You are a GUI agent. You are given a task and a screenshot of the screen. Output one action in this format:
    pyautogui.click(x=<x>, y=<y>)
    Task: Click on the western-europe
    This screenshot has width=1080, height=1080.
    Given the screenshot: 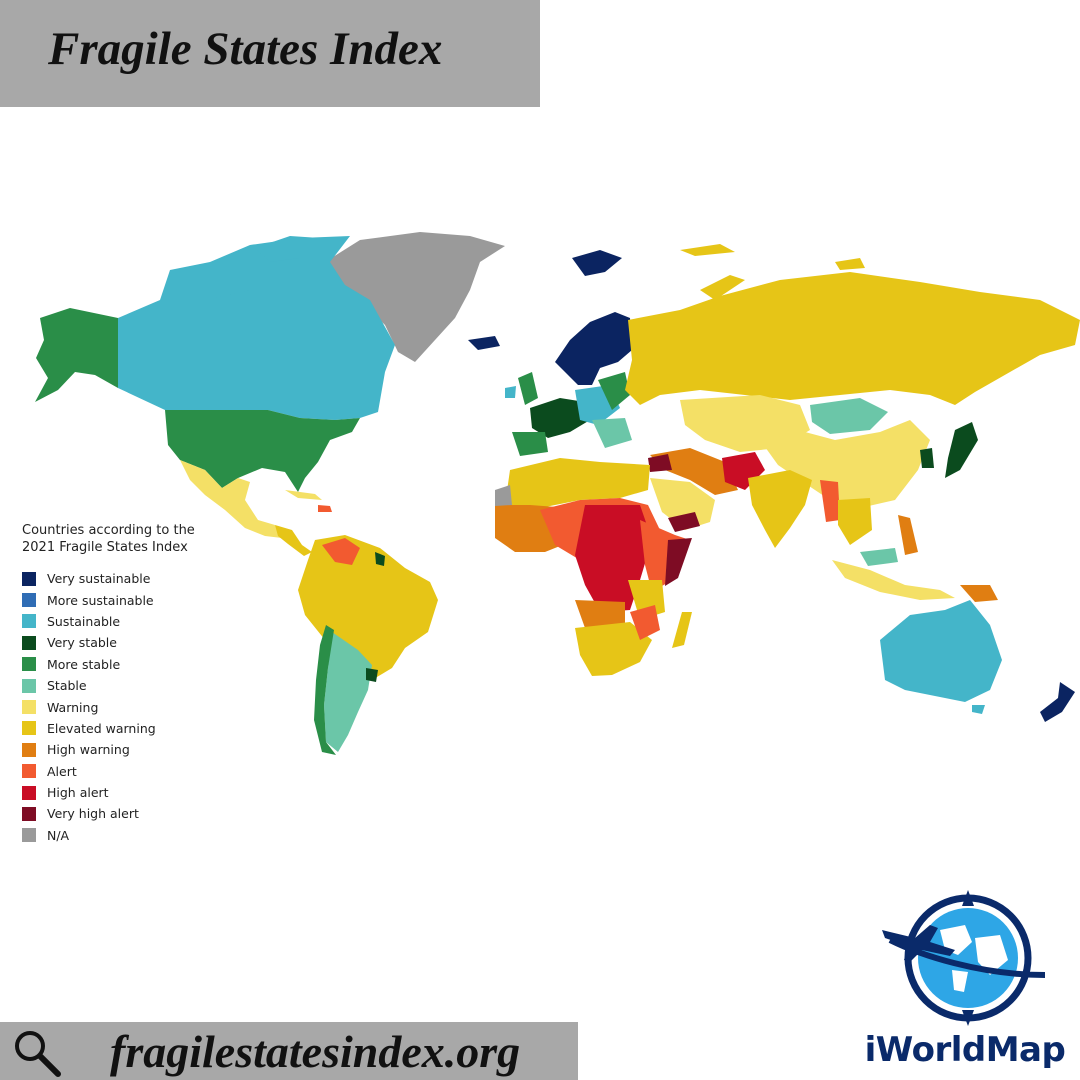 What is the action you would take?
    pyautogui.click(x=560, y=418)
    